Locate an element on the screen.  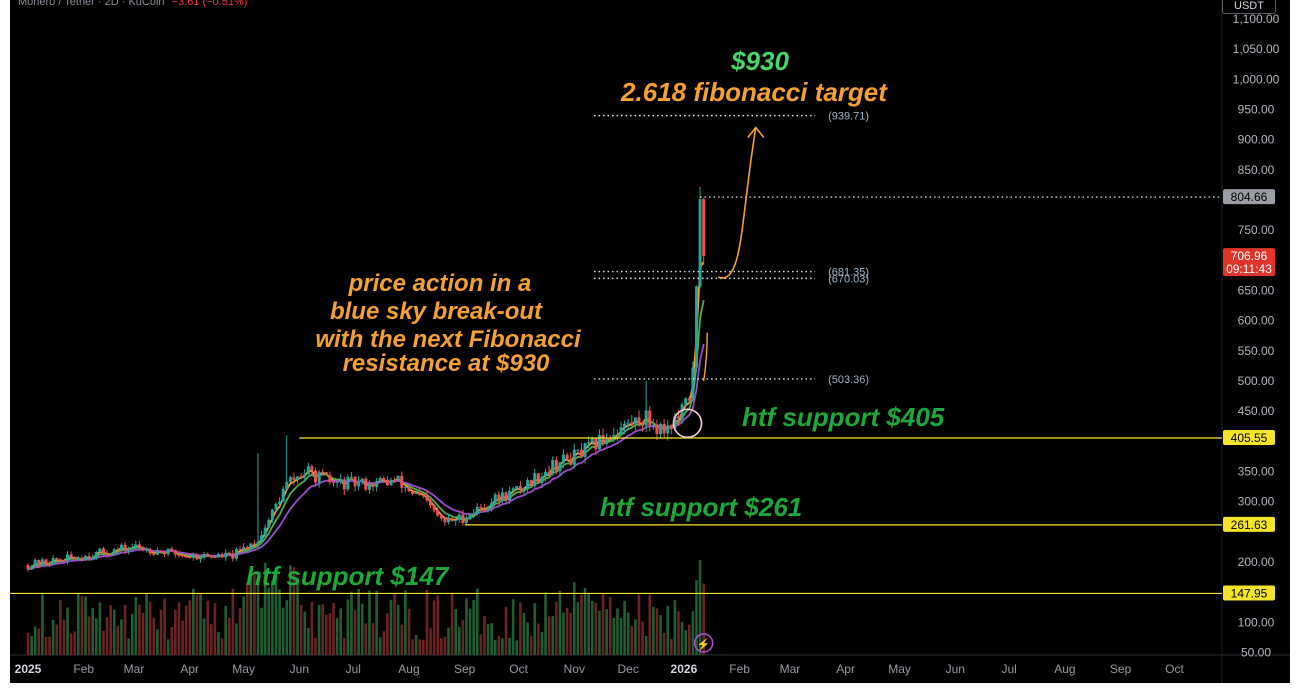
time-tick-label: May is located at coordinates (243, 669).